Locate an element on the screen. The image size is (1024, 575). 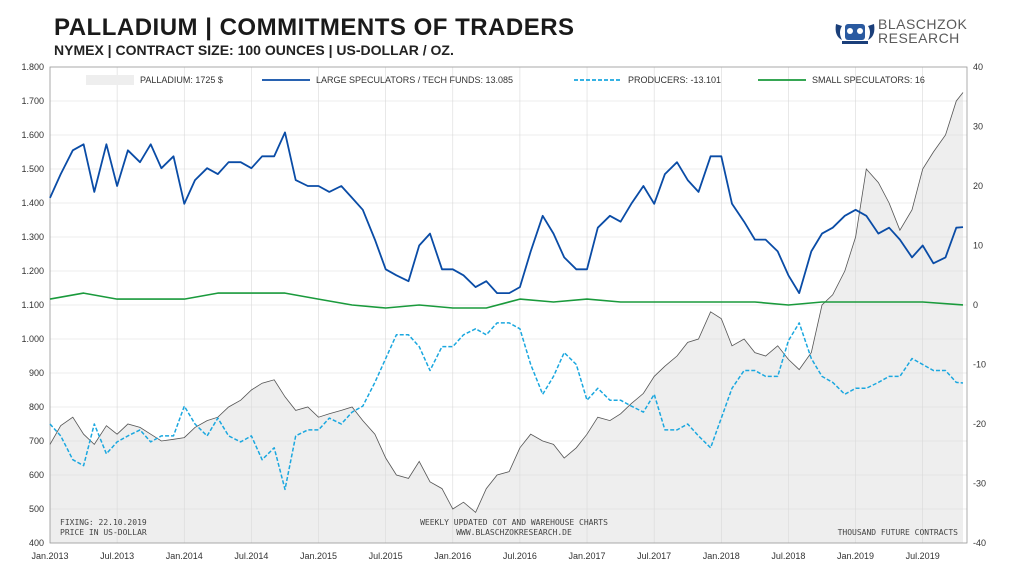
right-tick-label: 30 is located at coordinates (978, 127).